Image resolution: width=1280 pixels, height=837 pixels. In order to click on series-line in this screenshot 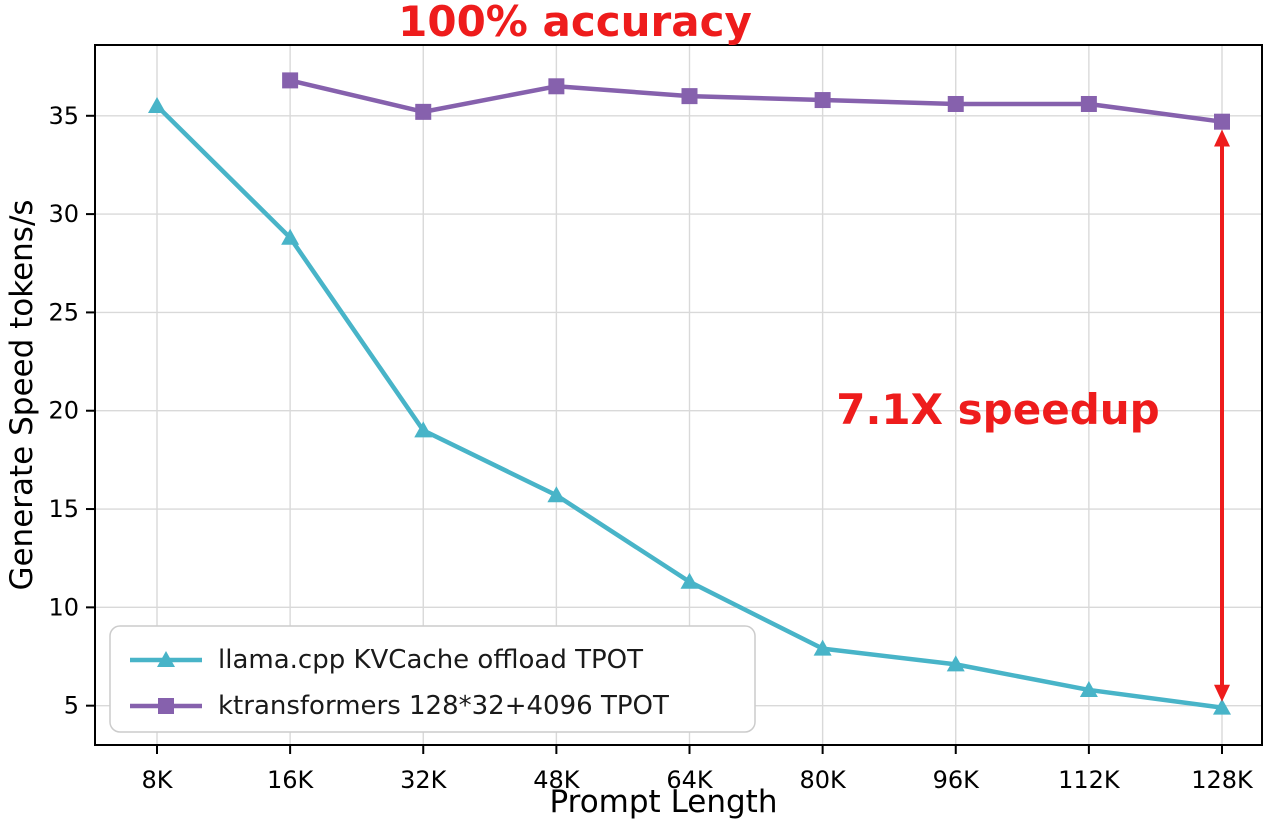, I will do `click(756, 101)`.